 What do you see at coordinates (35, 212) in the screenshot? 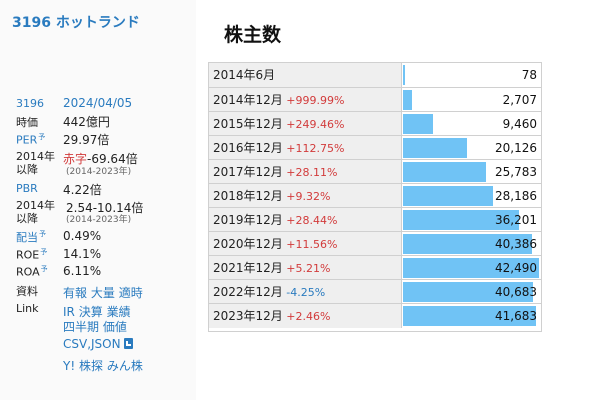
I see `pbr-range-years-label: 2014年以降` at bounding box center [35, 212].